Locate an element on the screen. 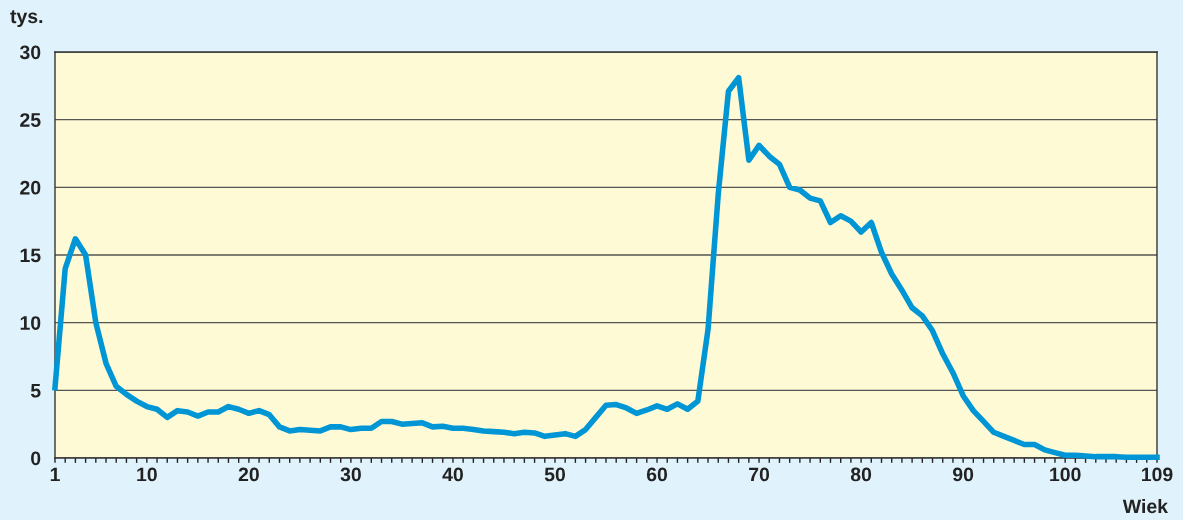 Image resolution: width=1183 pixels, height=520 pixels. x-tick-label: 40 is located at coordinates (452, 474).